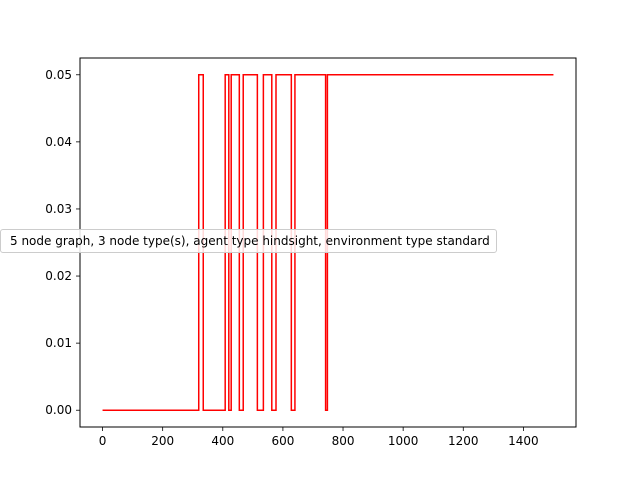 The image size is (640, 480). What do you see at coordinates (103, 441) in the screenshot?
I see `x-tick-label: 0` at bounding box center [103, 441].